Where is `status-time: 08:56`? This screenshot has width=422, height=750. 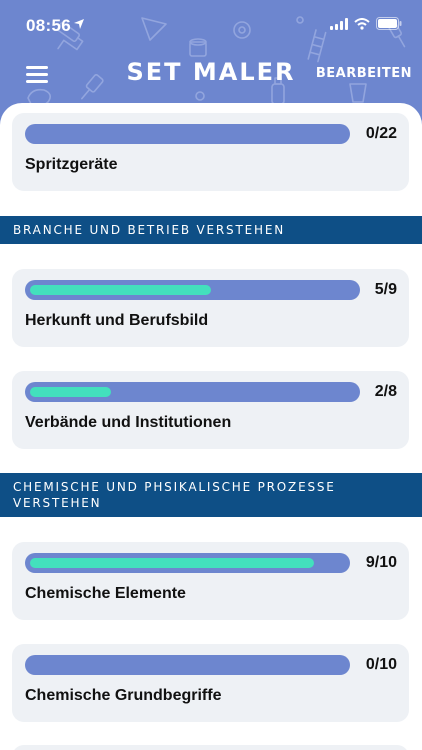 status-time: 08:56 is located at coordinates (48, 25).